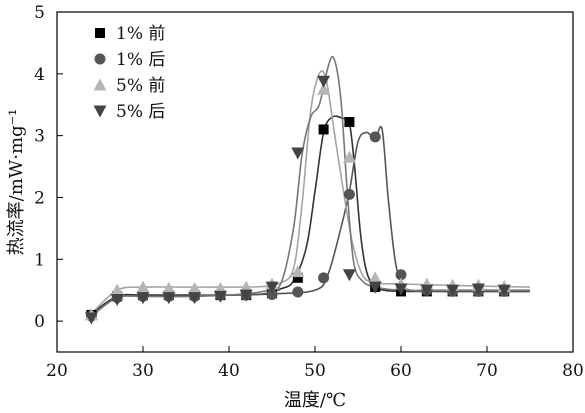 Image resolution: width=585 pixels, height=413 pixels. I want to click on y-tick-label: 3, so click(39, 137).